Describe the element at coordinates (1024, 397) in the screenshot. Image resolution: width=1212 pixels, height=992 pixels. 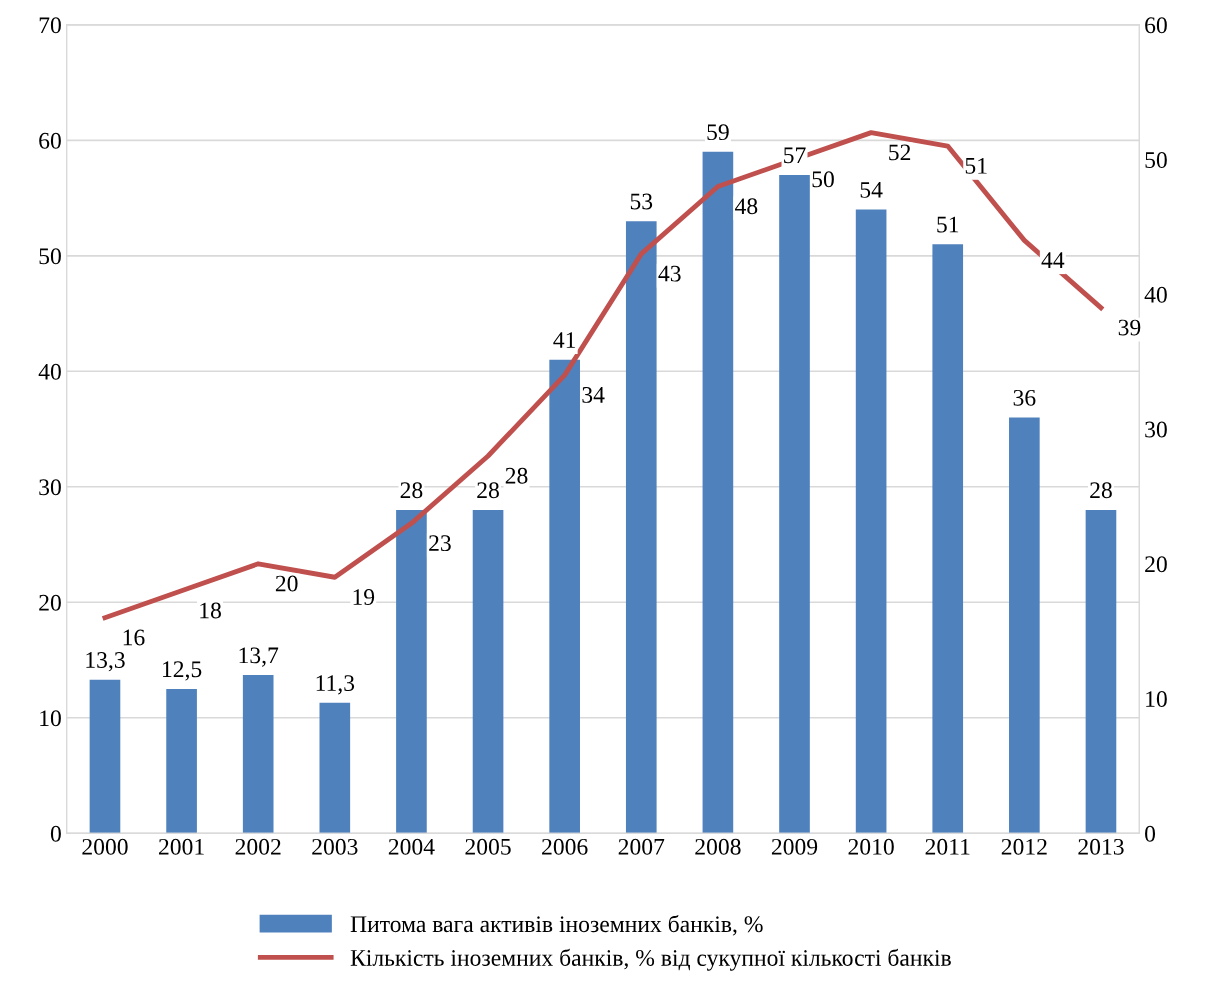
I see `data-label: 36` at that location.